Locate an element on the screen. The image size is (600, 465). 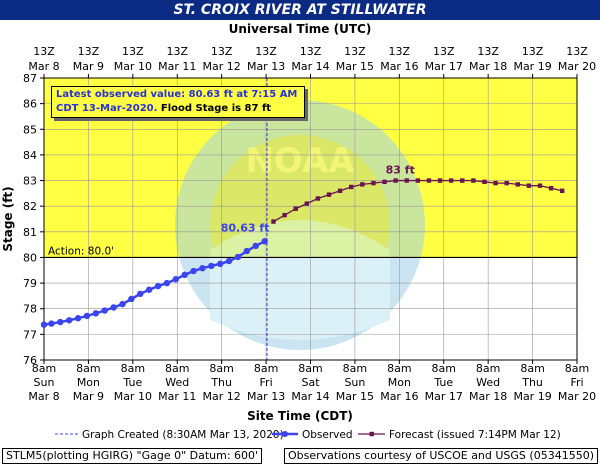
bottom-tick-day-label: Mon is located at coordinates (399, 382).